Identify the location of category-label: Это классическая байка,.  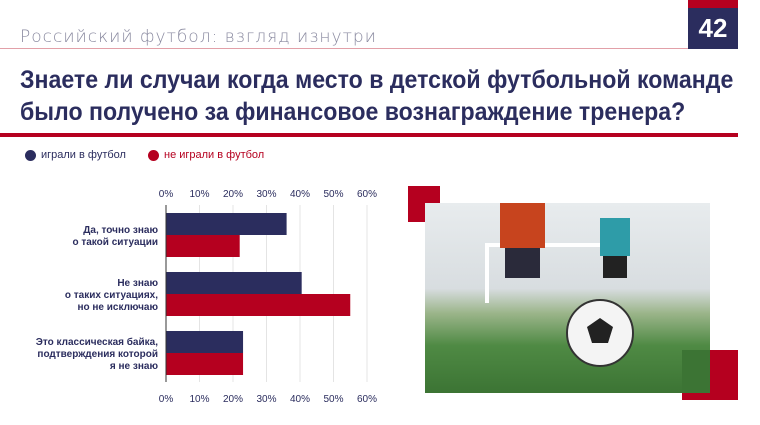
(97, 342).